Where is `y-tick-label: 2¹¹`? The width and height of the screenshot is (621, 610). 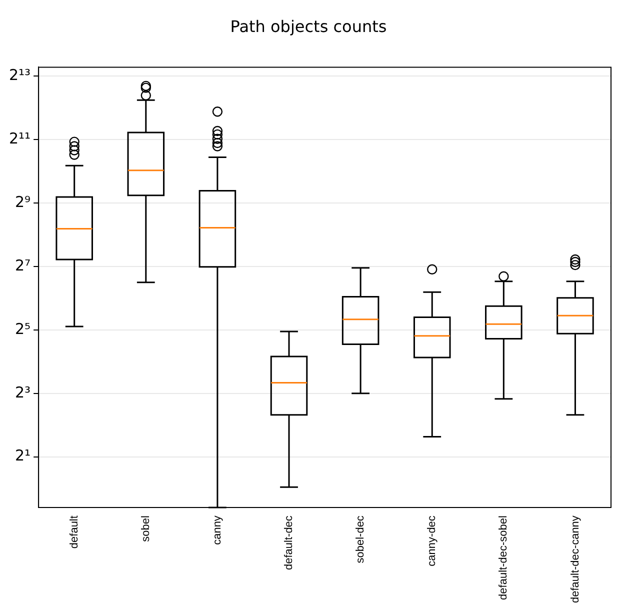 y-tick-label: 2¹¹ is located at coordinates (19, 138).